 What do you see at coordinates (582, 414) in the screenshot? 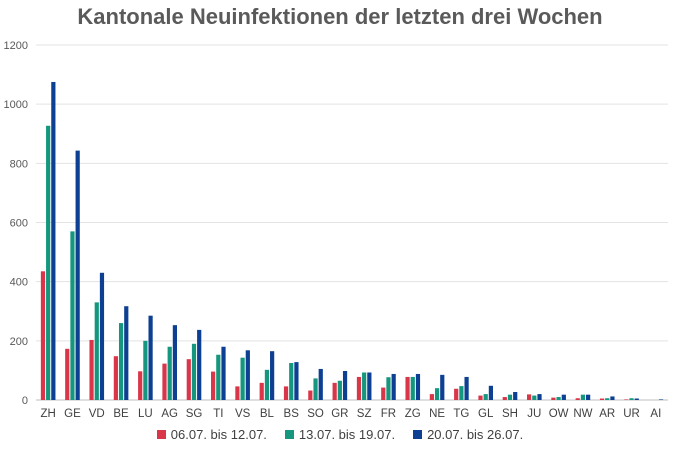
I see `x-tick-label: NW` at bounding box center [582, 414].